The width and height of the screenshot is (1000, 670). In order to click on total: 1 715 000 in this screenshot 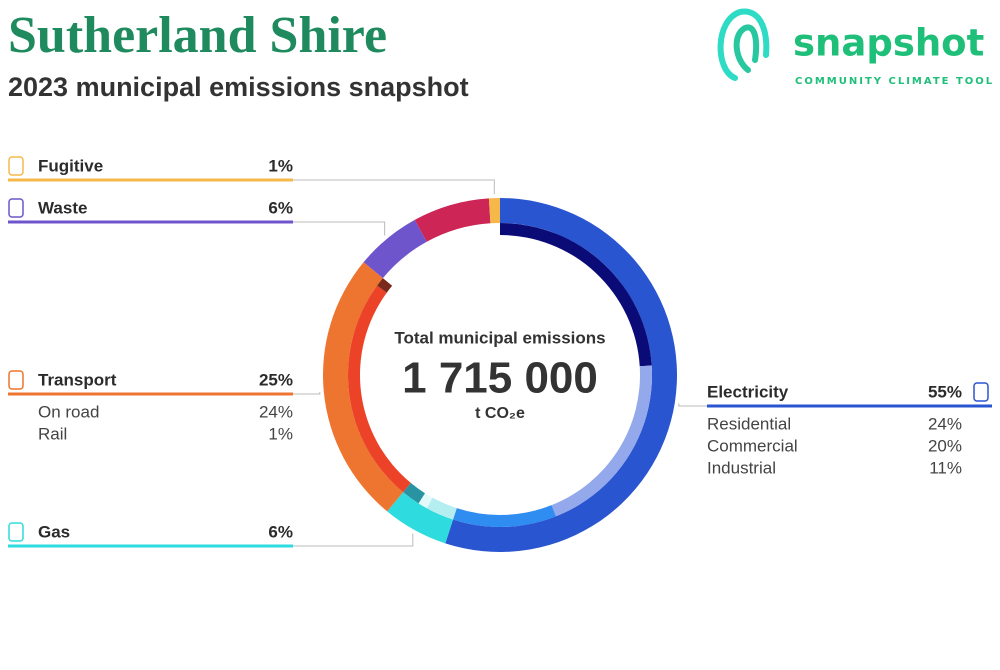, I will do `click(500, 378)`.